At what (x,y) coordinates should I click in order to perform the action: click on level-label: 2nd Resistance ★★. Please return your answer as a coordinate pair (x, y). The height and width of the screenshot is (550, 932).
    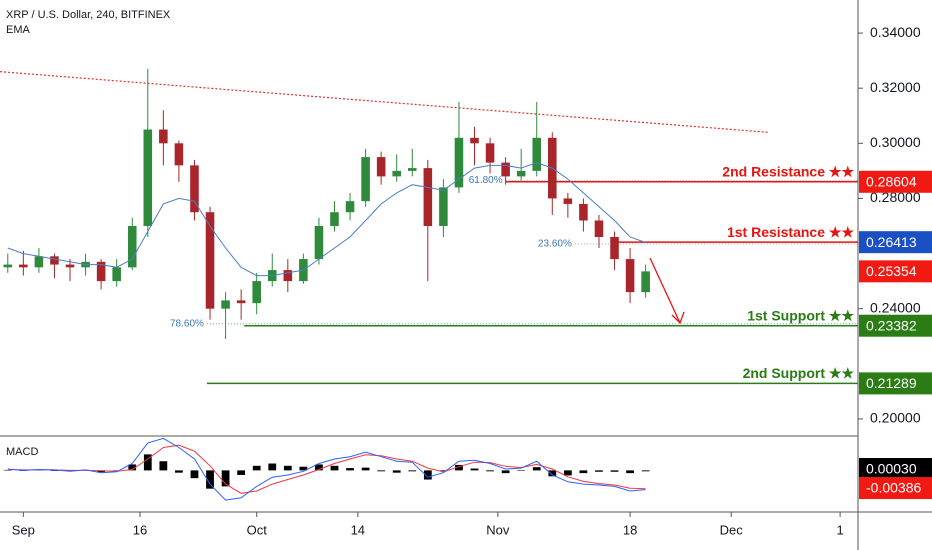
    Looking at the image, I should click on (788, 171).